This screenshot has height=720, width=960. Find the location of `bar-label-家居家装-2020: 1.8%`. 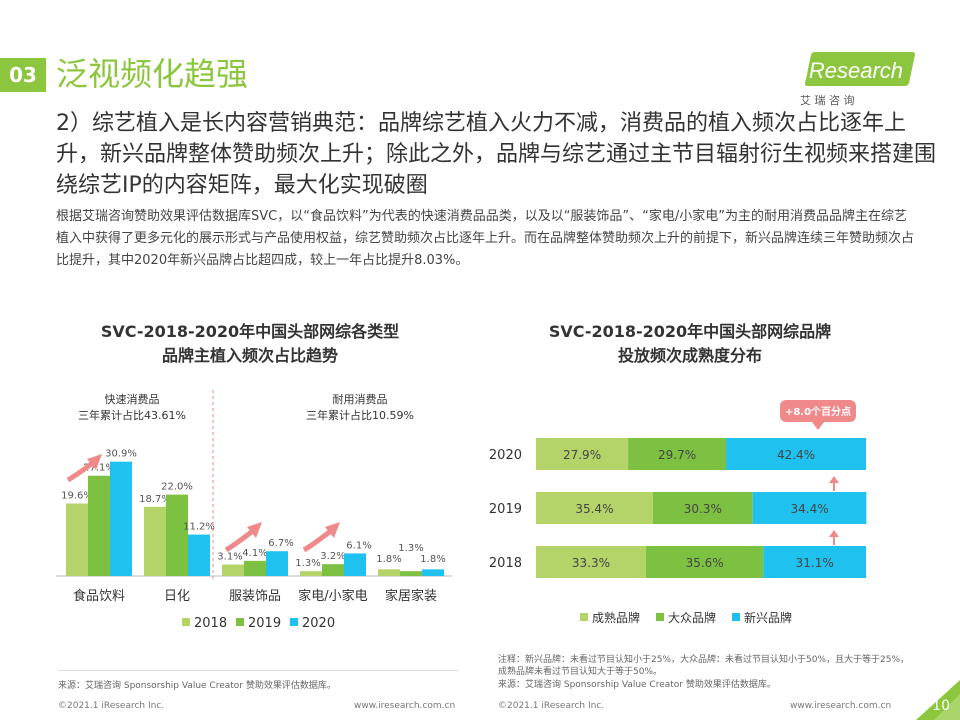

bar-label-家居家装-2020: 1.8% is located at coordinates (432, 559).